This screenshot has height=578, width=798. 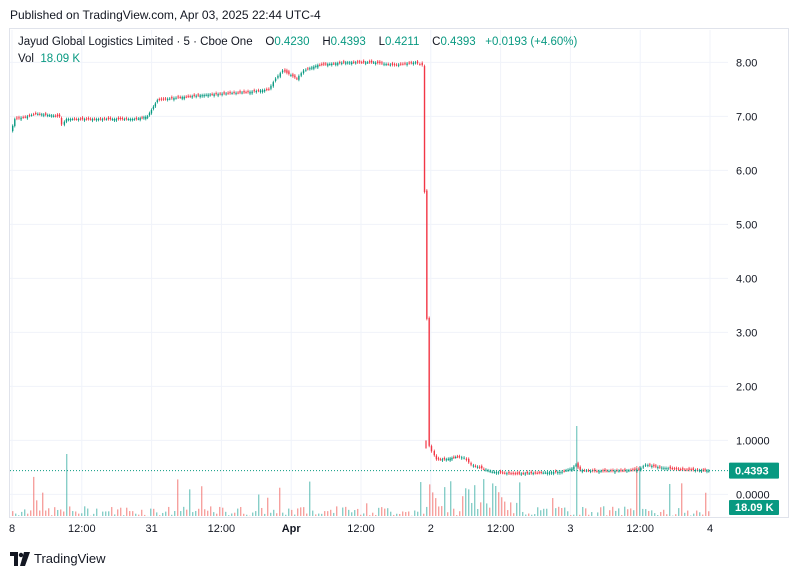 I want to click on low-label: L, so click(x=382, y=42).